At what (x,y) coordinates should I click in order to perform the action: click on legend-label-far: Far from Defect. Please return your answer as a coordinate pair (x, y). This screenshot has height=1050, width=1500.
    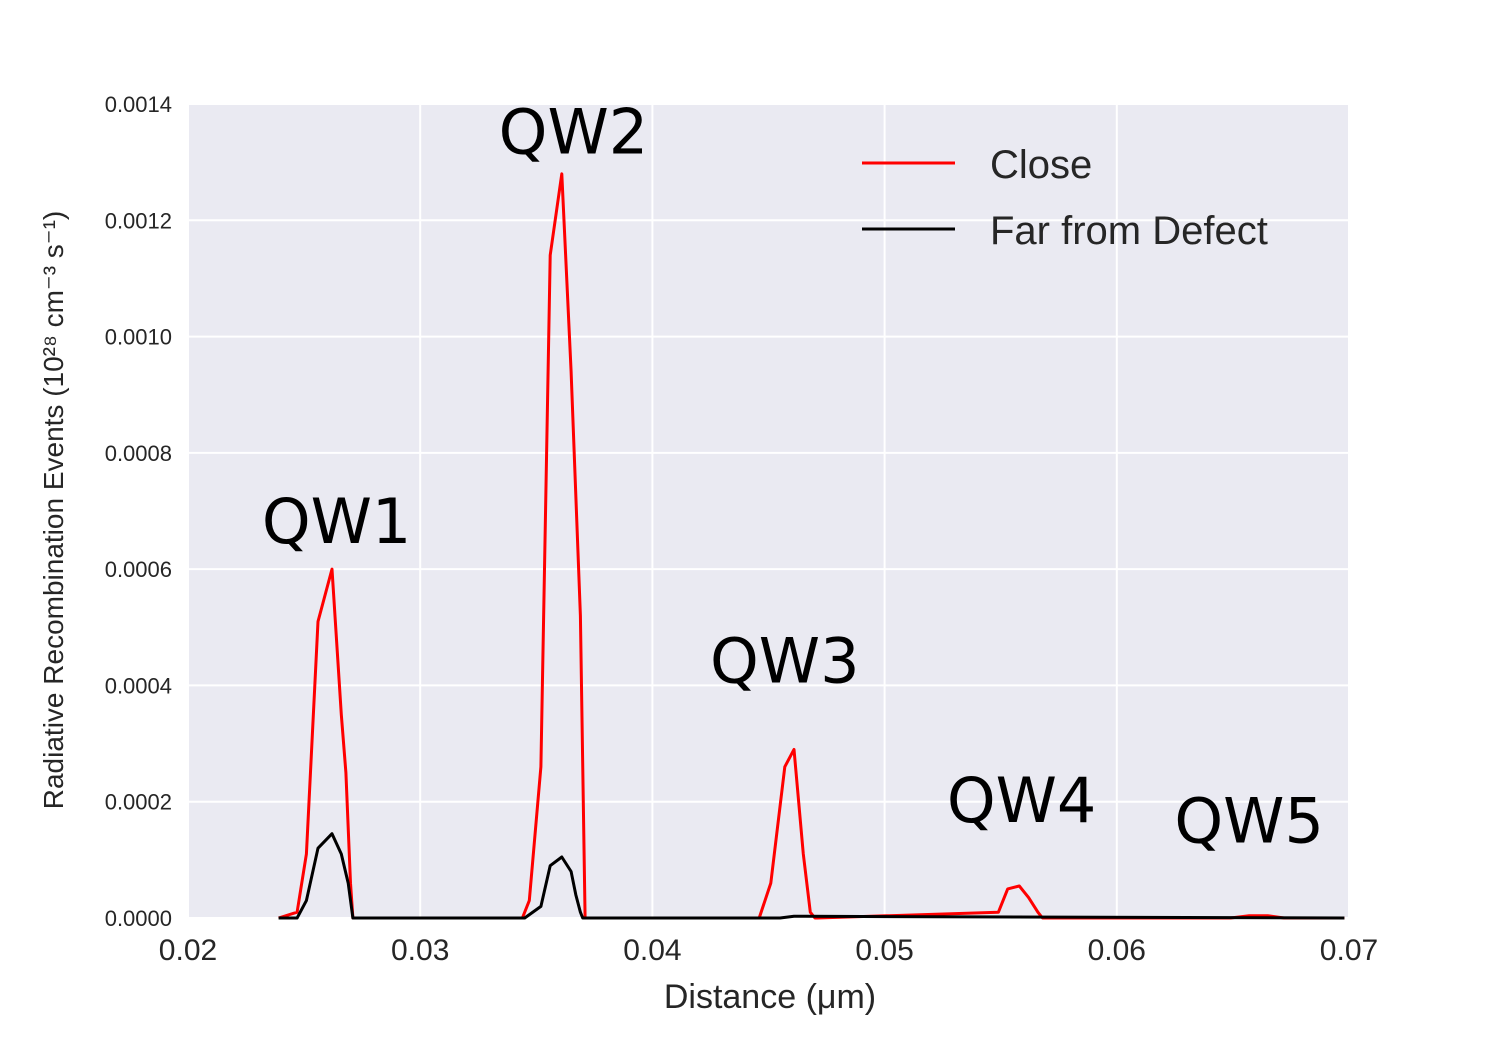
    Looking at the image, I should click on (1129, 231).